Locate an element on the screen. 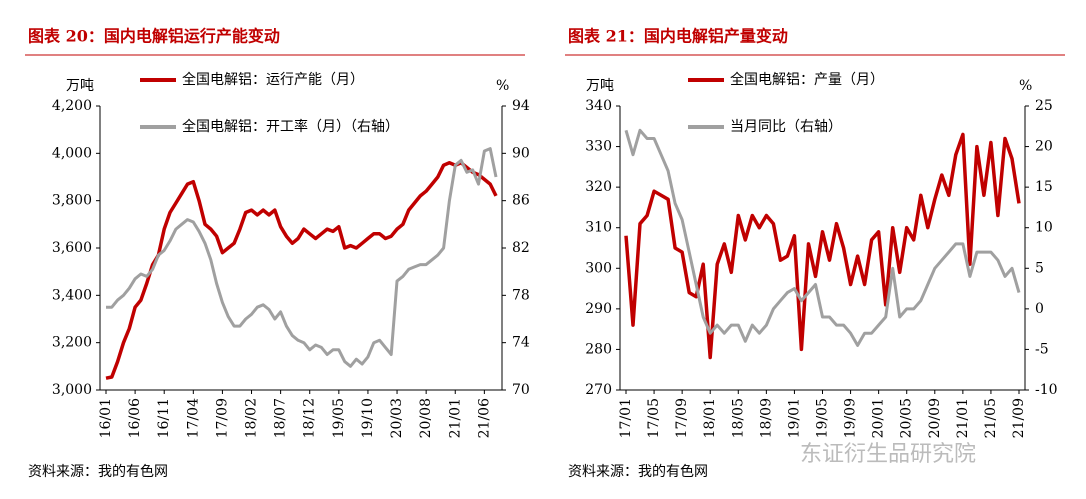  y2-tick-label: -5 is located at coordinates (1042, 349).